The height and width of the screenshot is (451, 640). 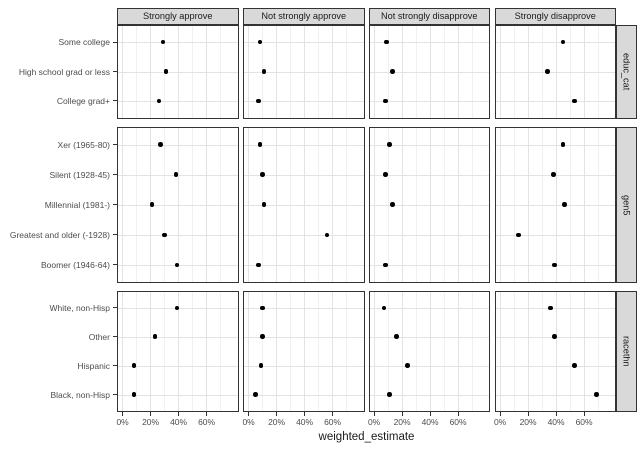 What do you see at coordinates (59, 234) in the screenshot?
I see `y-axis-label: Greatest and older (-1928)` at bounding box center [59, 234].